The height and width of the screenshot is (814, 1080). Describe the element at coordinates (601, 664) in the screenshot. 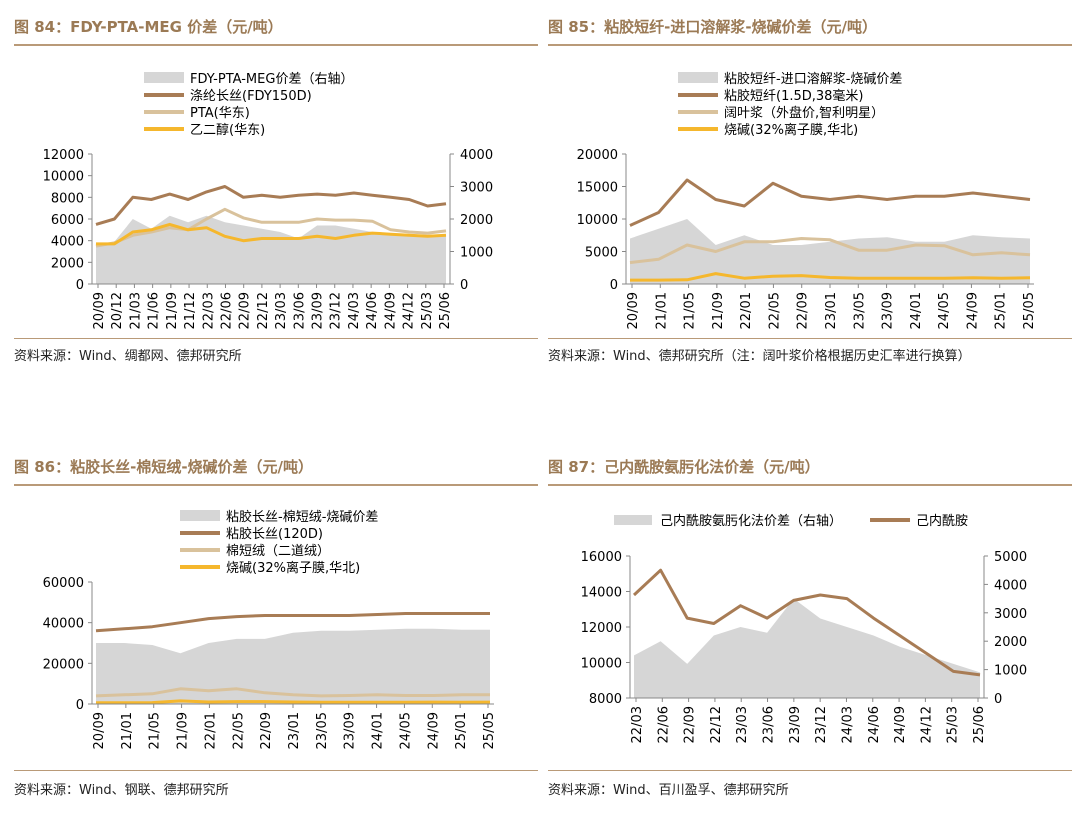

I see `y-tick-label: 10000` at that location.